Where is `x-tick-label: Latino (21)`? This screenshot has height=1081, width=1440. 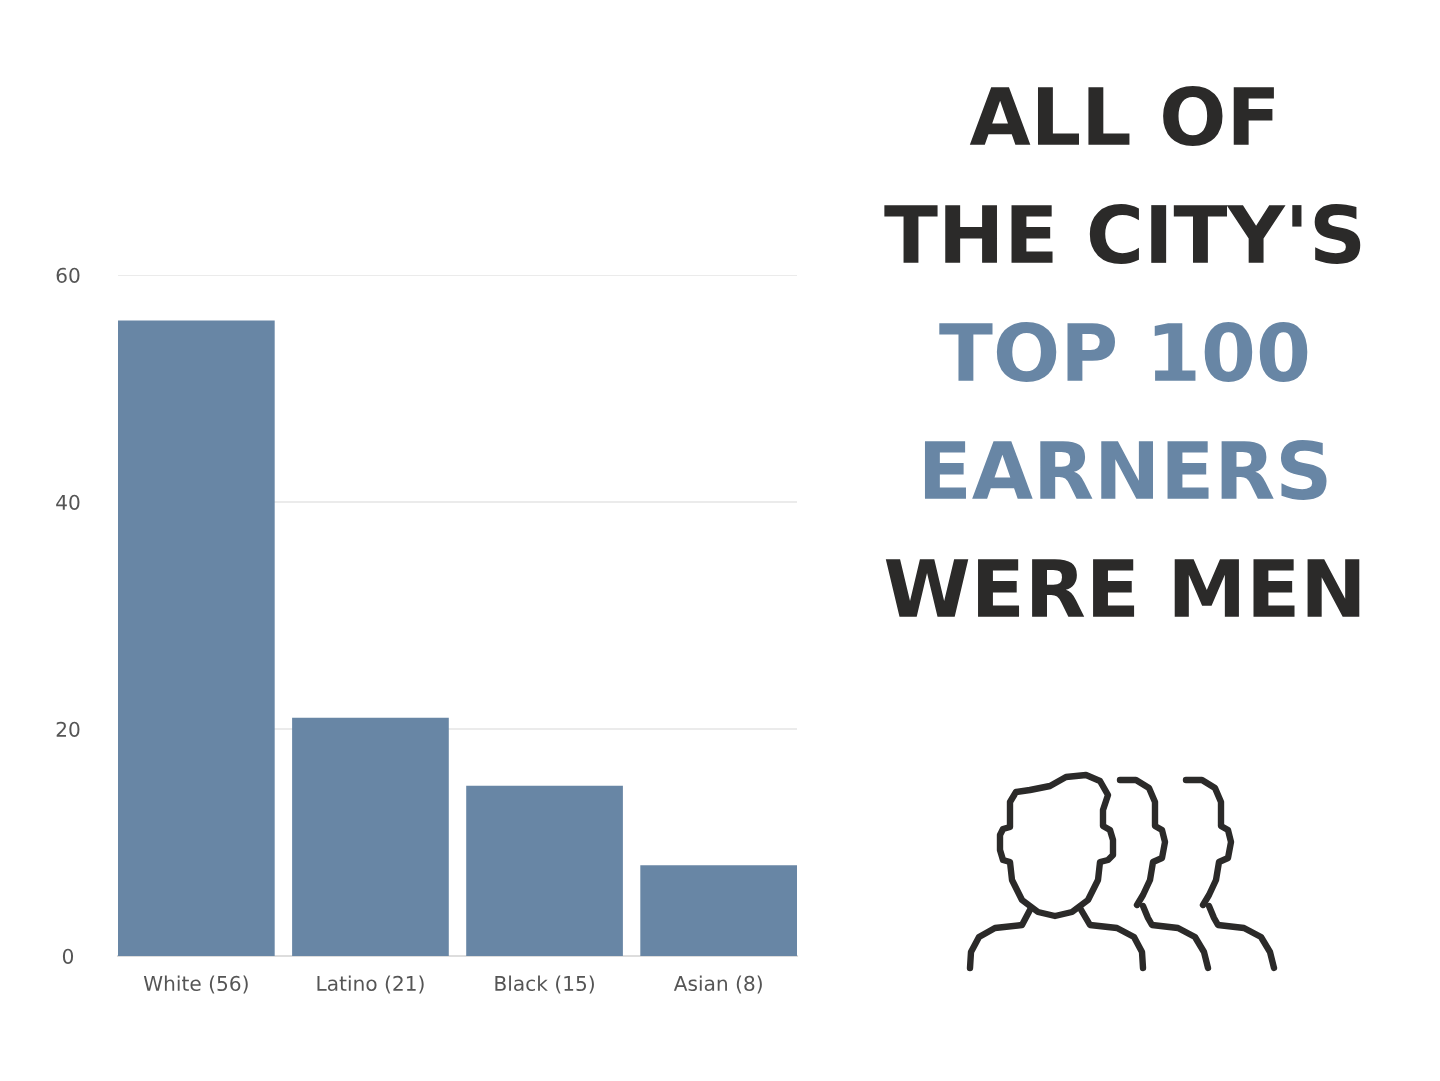
x-tick-label: Latino (21) is located at coordinates (370, 984).